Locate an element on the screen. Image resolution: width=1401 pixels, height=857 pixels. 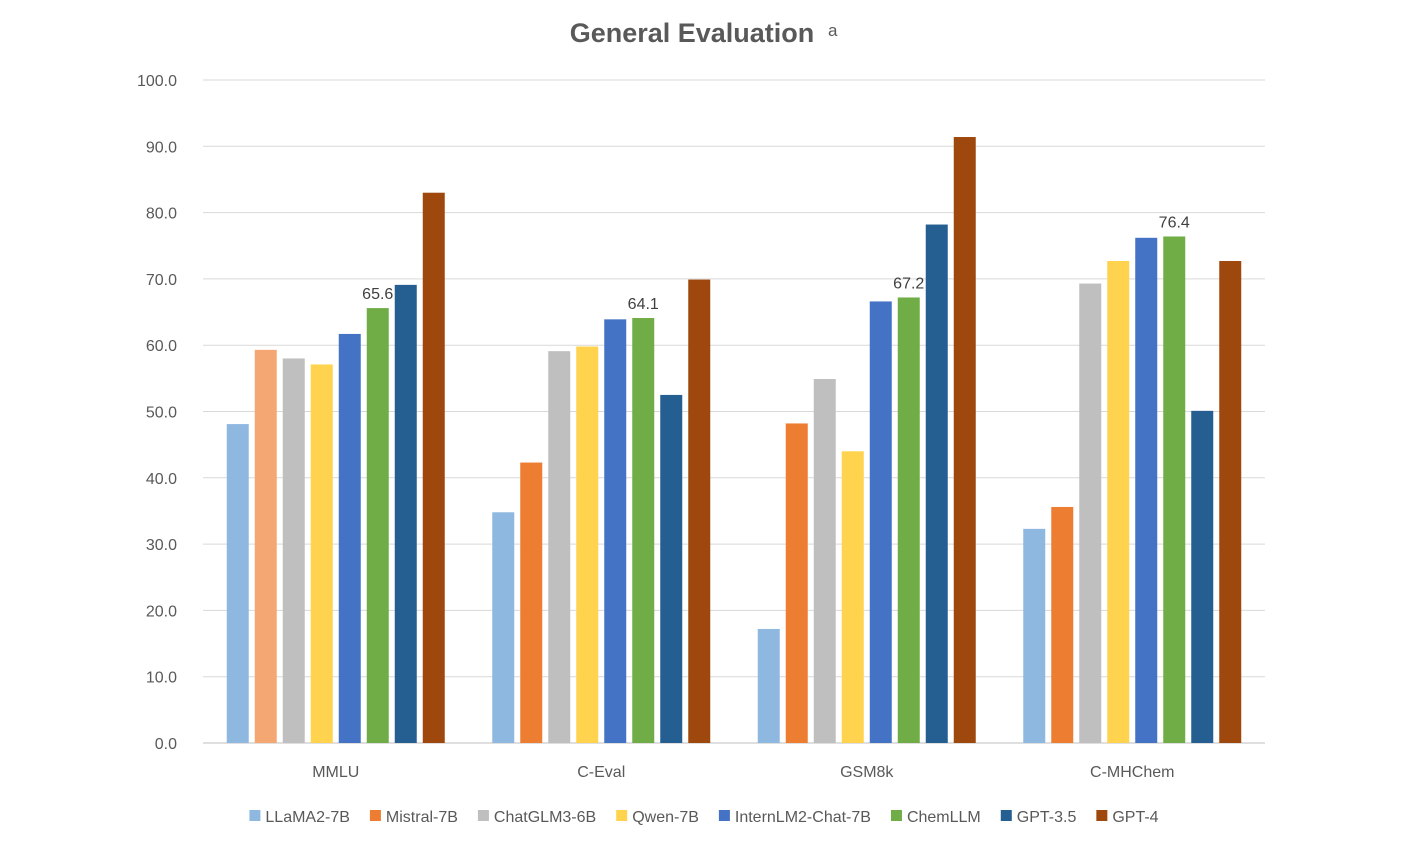
bar-c-mhchem-llama2-7b is located at coordinates (1034, 635).